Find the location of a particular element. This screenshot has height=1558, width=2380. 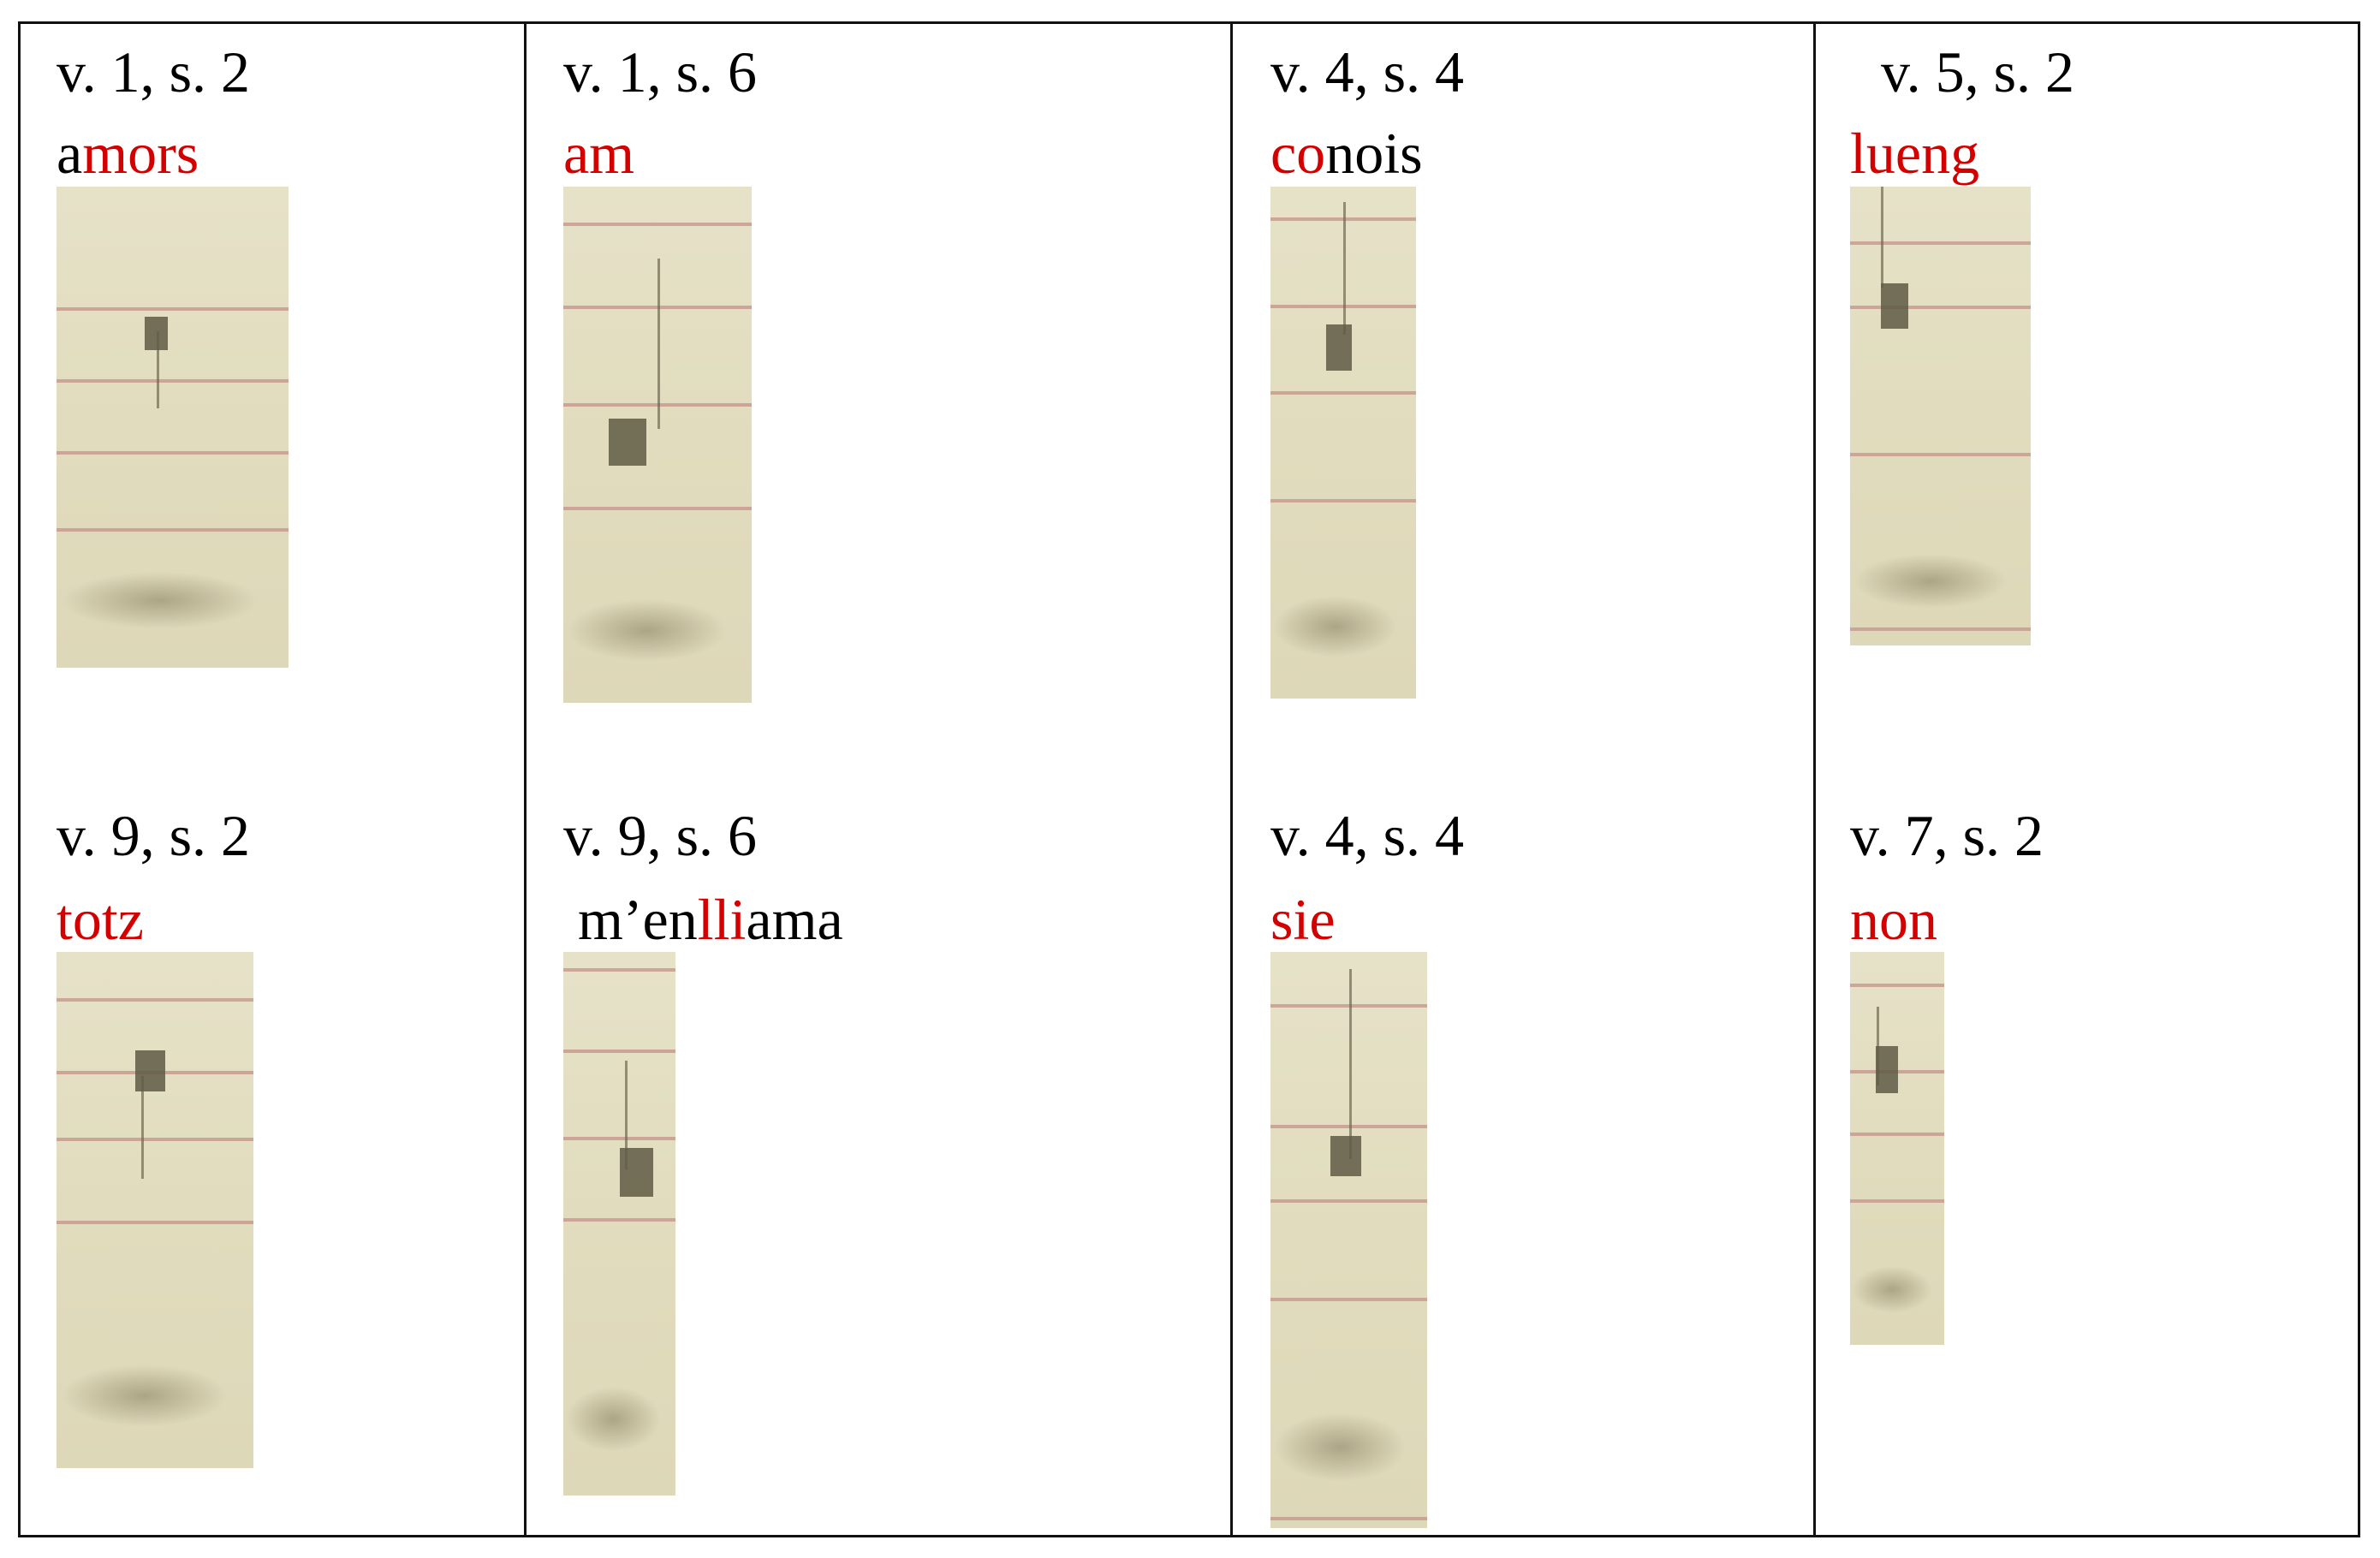

lyric-word: conois is located at coordinates (1346, 153).